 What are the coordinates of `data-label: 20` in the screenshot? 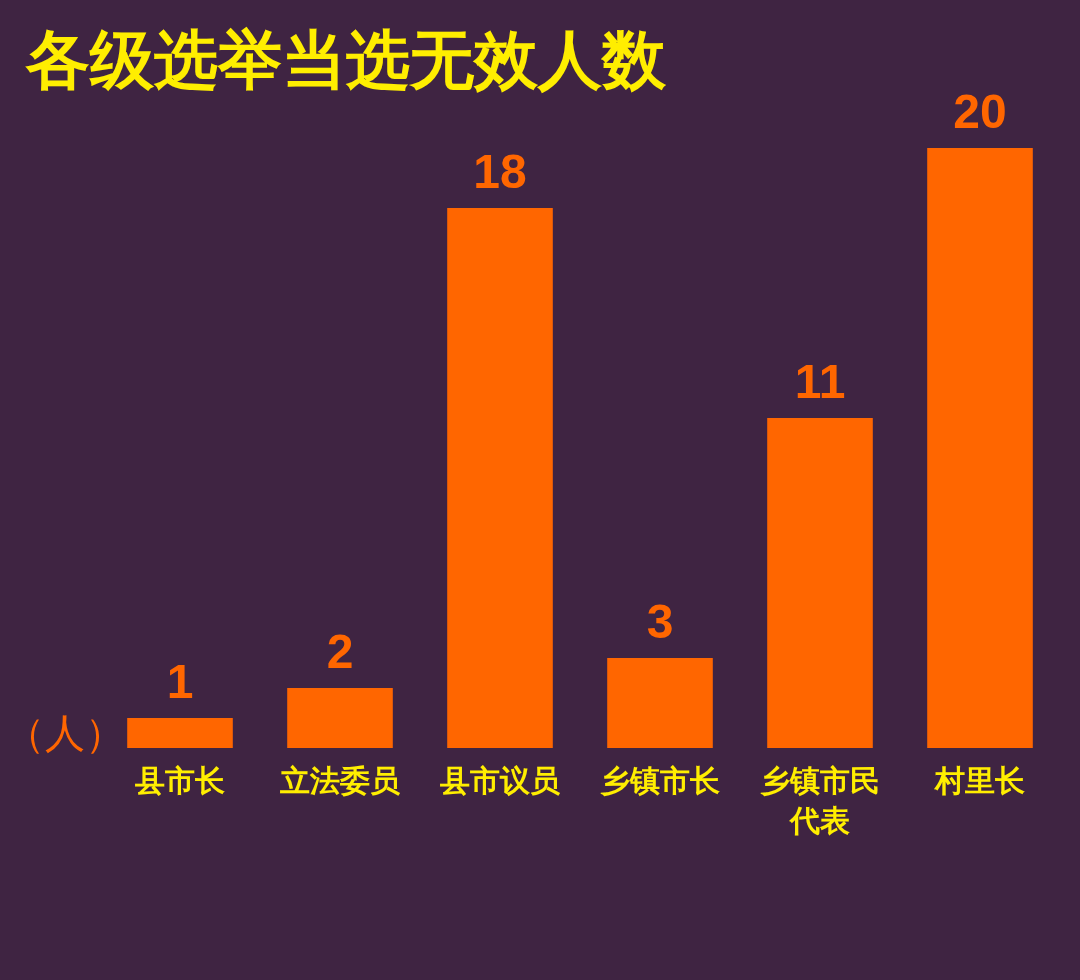 It's located at (980, 111).